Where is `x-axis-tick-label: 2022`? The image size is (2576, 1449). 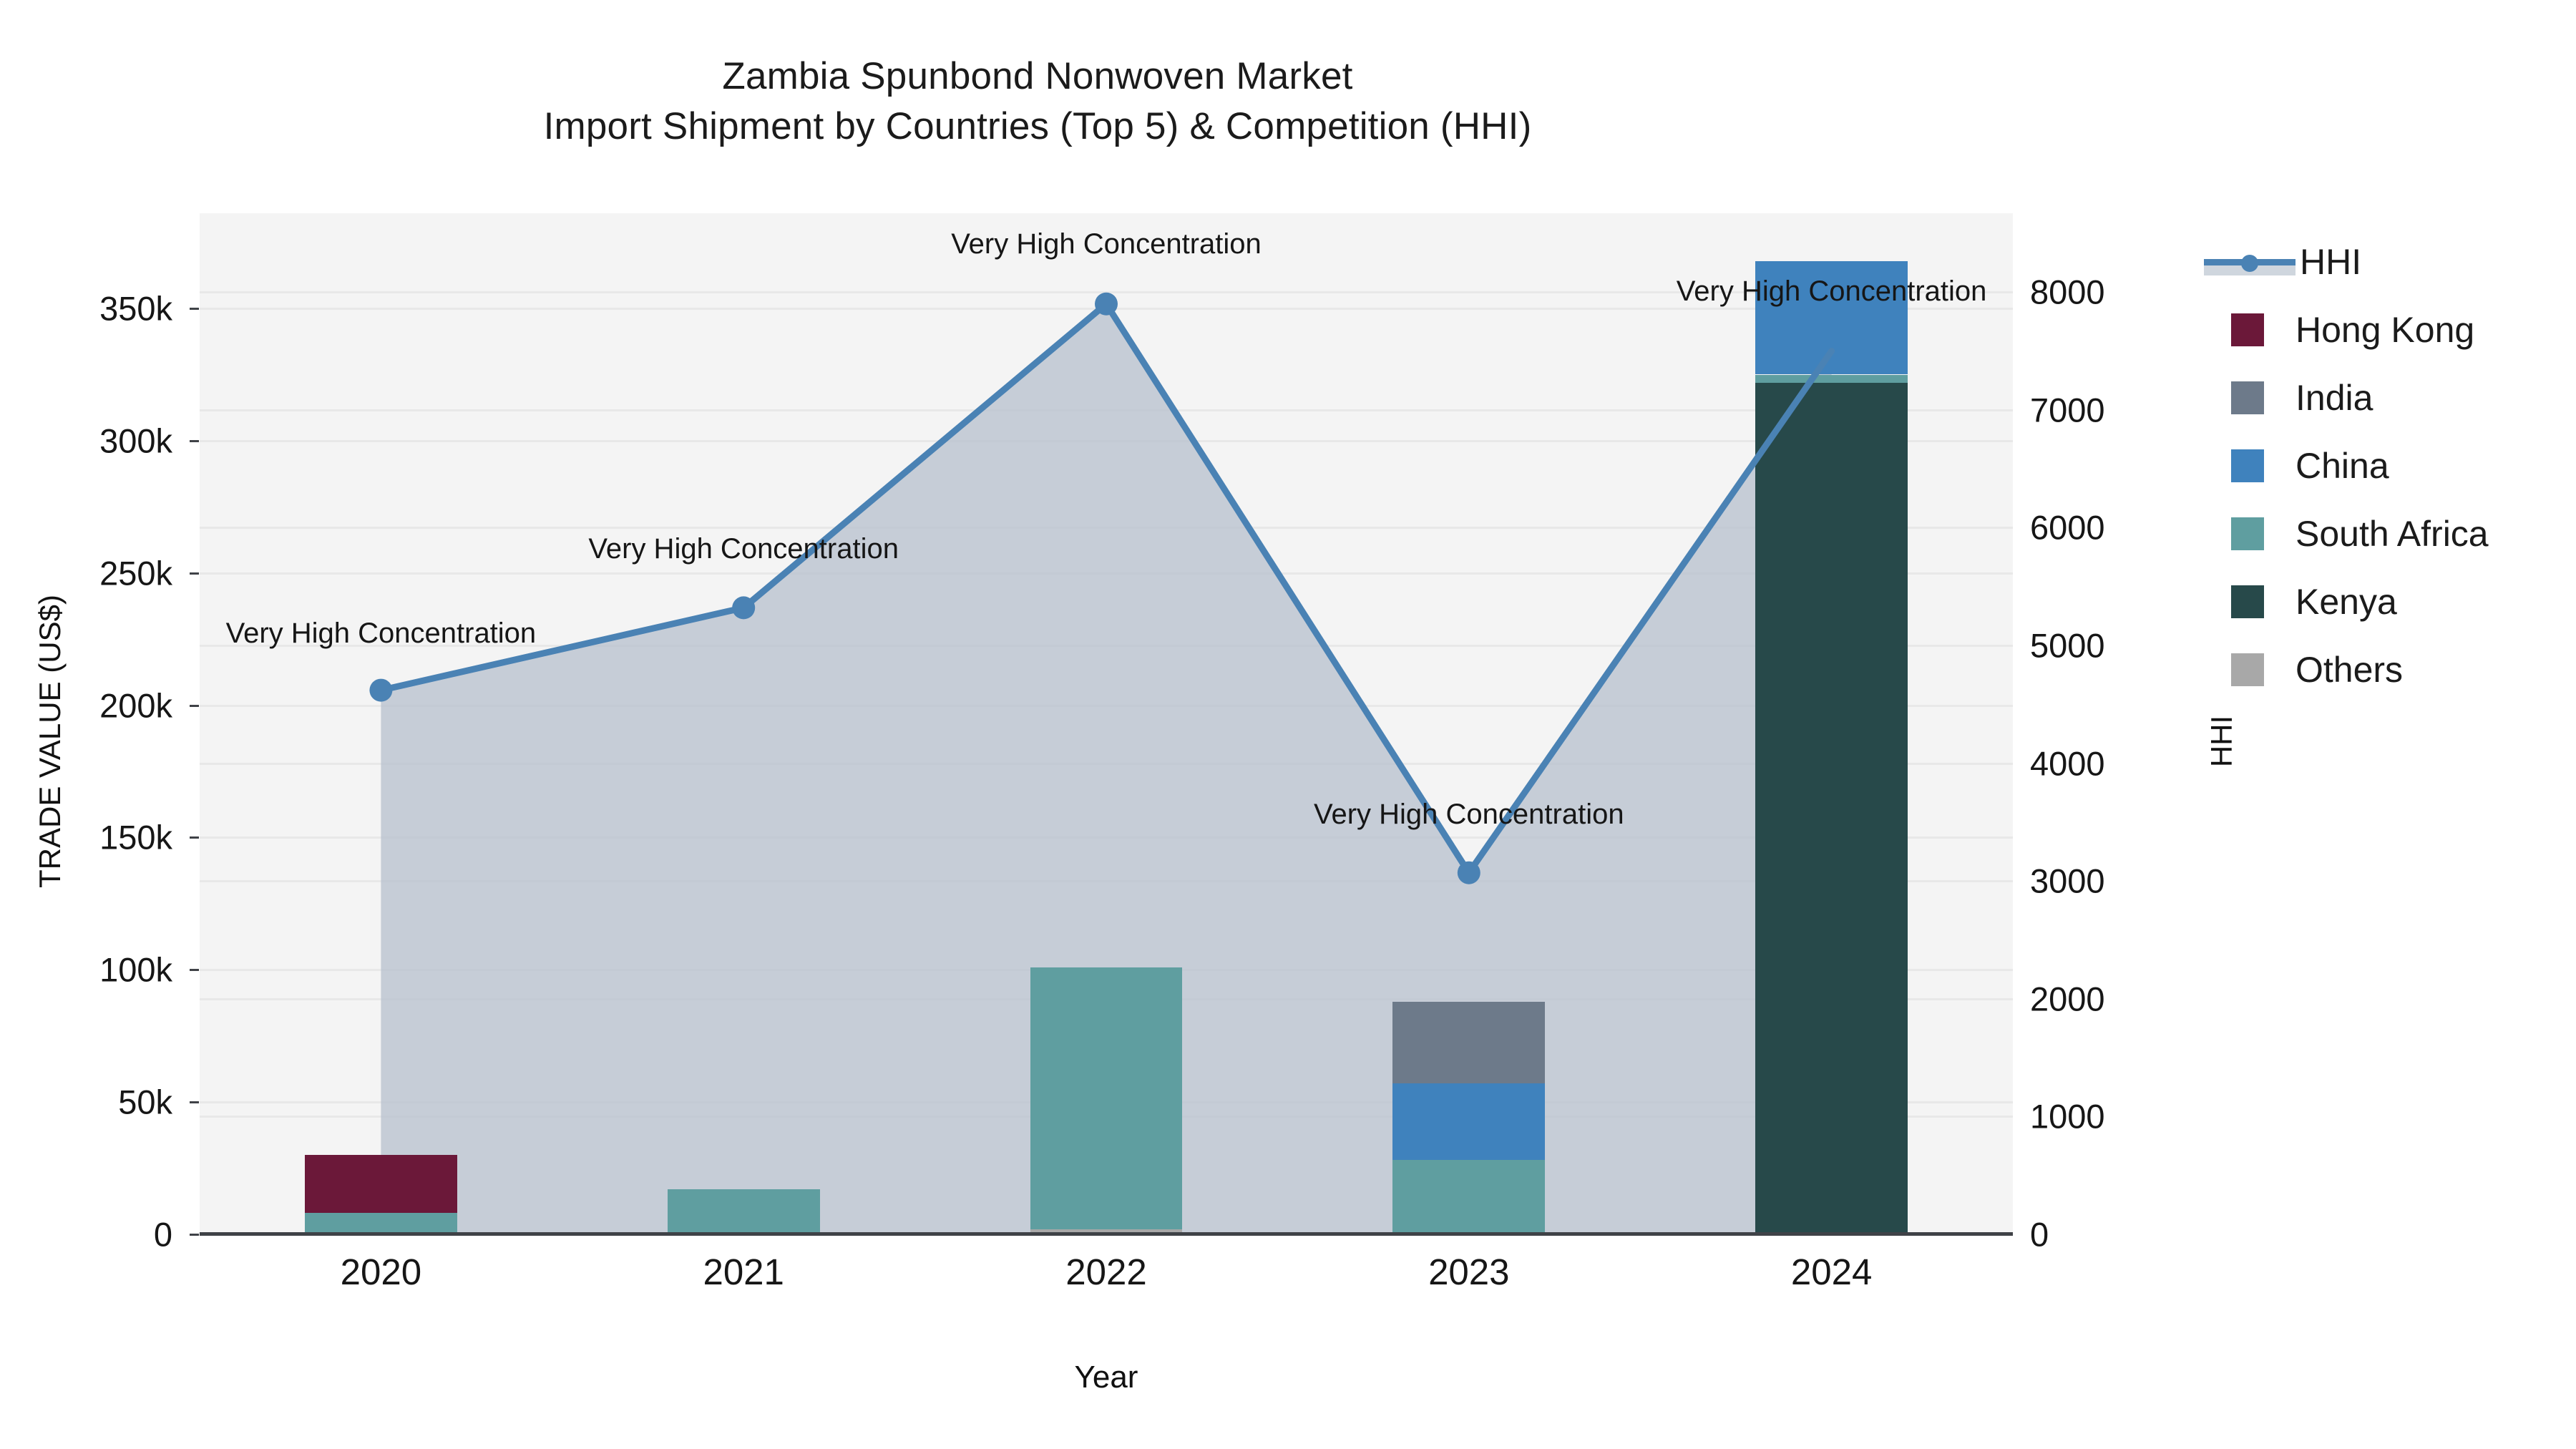 x-axis-tick-label: 2022 is located at coordinates (1106, 1272).